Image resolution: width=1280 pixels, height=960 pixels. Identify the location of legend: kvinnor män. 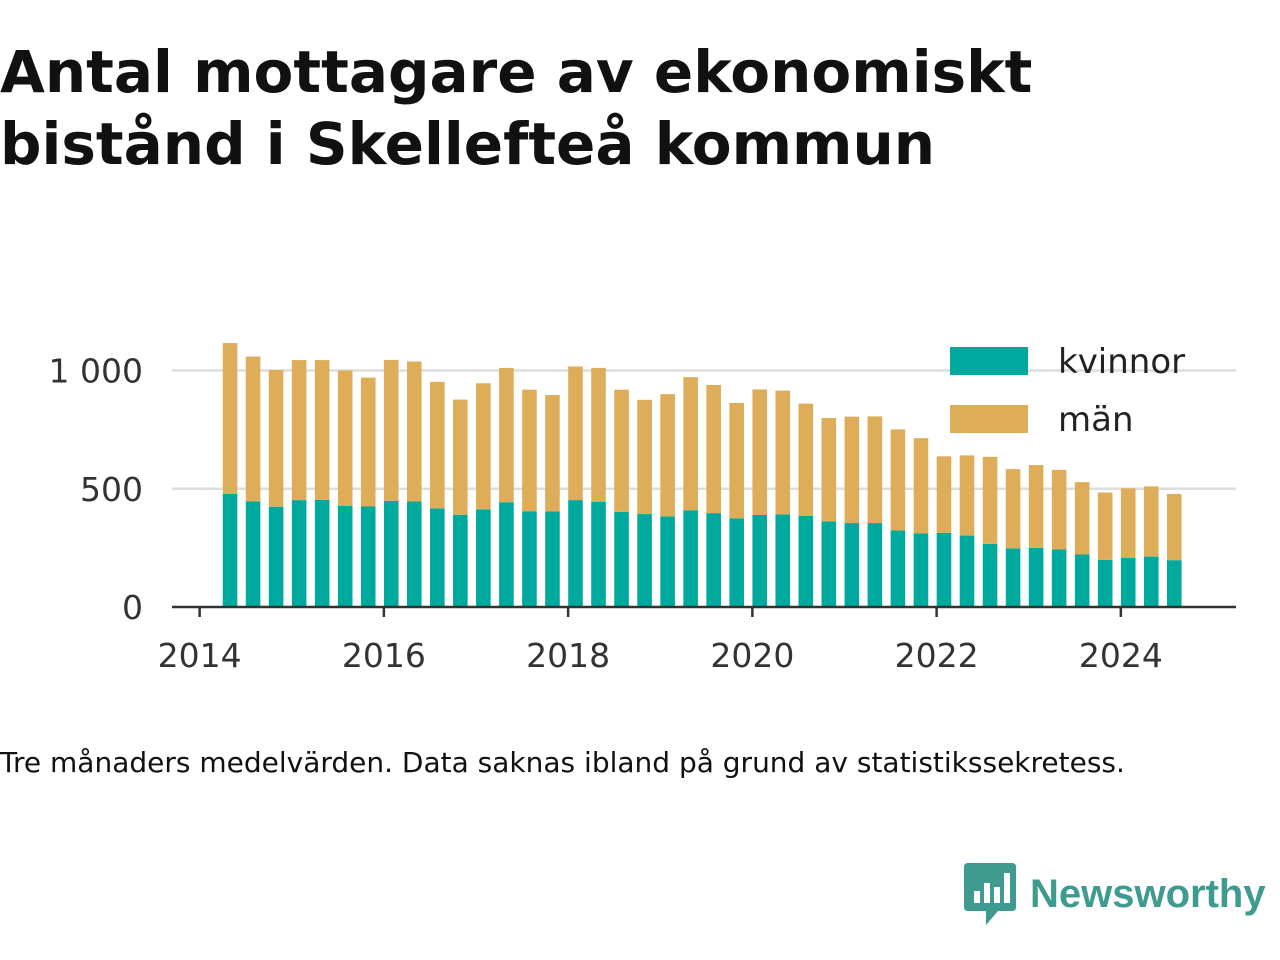
(1067, 391).